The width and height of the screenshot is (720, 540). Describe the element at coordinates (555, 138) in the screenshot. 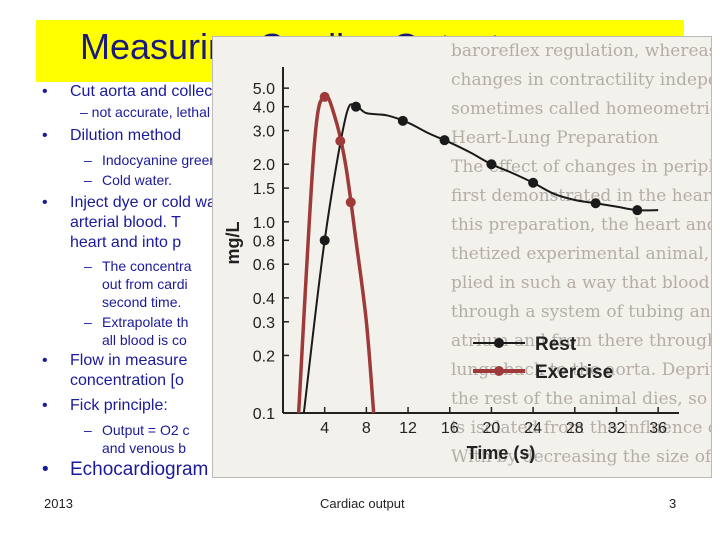

I see `figure-text-line: Heart-Lung Preparation` at that location.